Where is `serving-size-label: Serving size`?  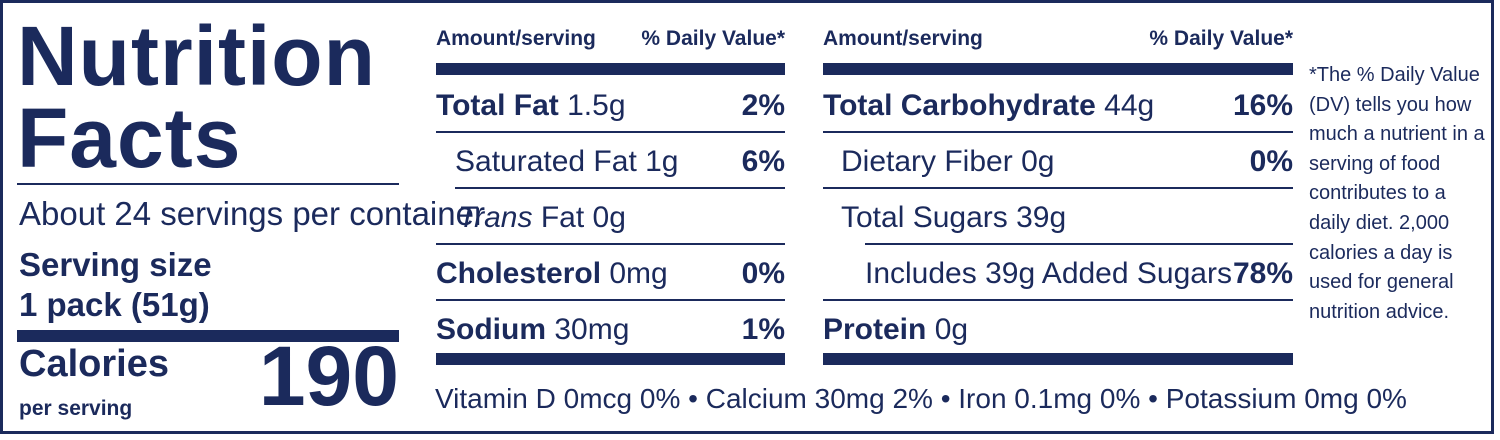 serving-size-label: Serving size is located at coordinates (115, 264).